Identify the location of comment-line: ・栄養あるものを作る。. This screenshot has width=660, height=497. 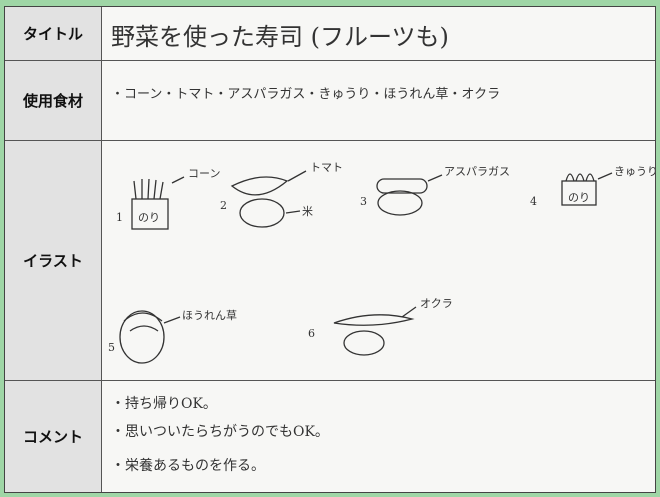
(188, 466).